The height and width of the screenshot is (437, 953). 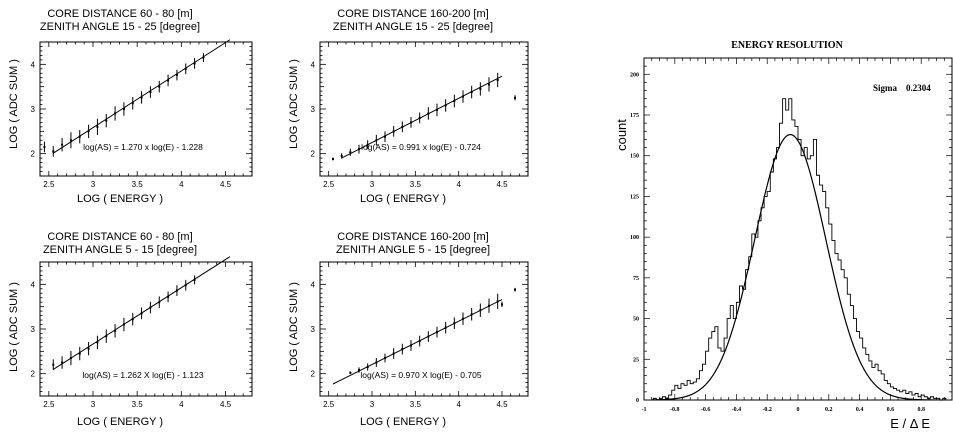 I want to click on y-tick-label: 75, so click(x=636, y=279).